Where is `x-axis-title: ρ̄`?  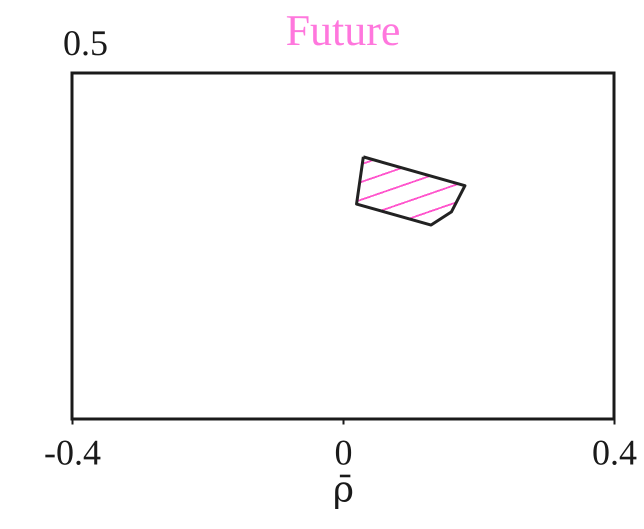
x-axis-title: ρ̄ is located at coordinates (343, 490).